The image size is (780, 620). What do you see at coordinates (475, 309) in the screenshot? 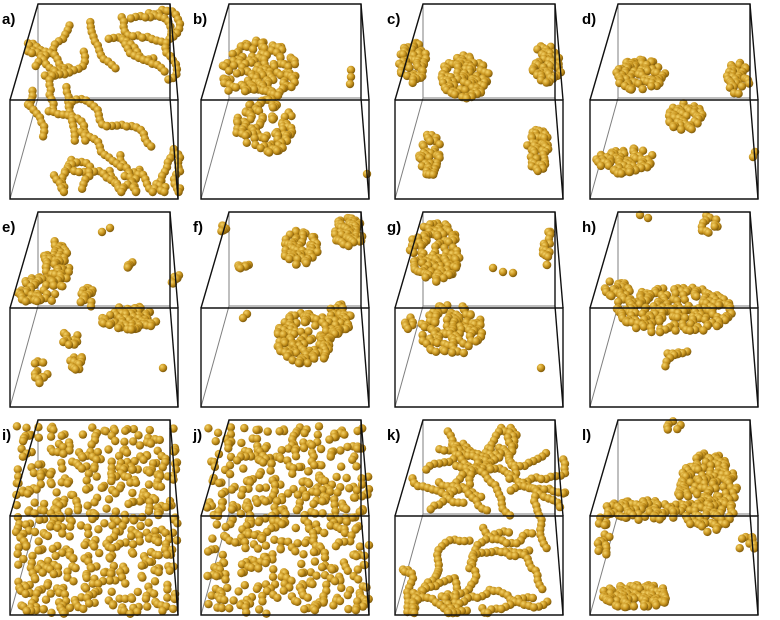
I see `panel-g: g)` at bounding box center [475, 309].